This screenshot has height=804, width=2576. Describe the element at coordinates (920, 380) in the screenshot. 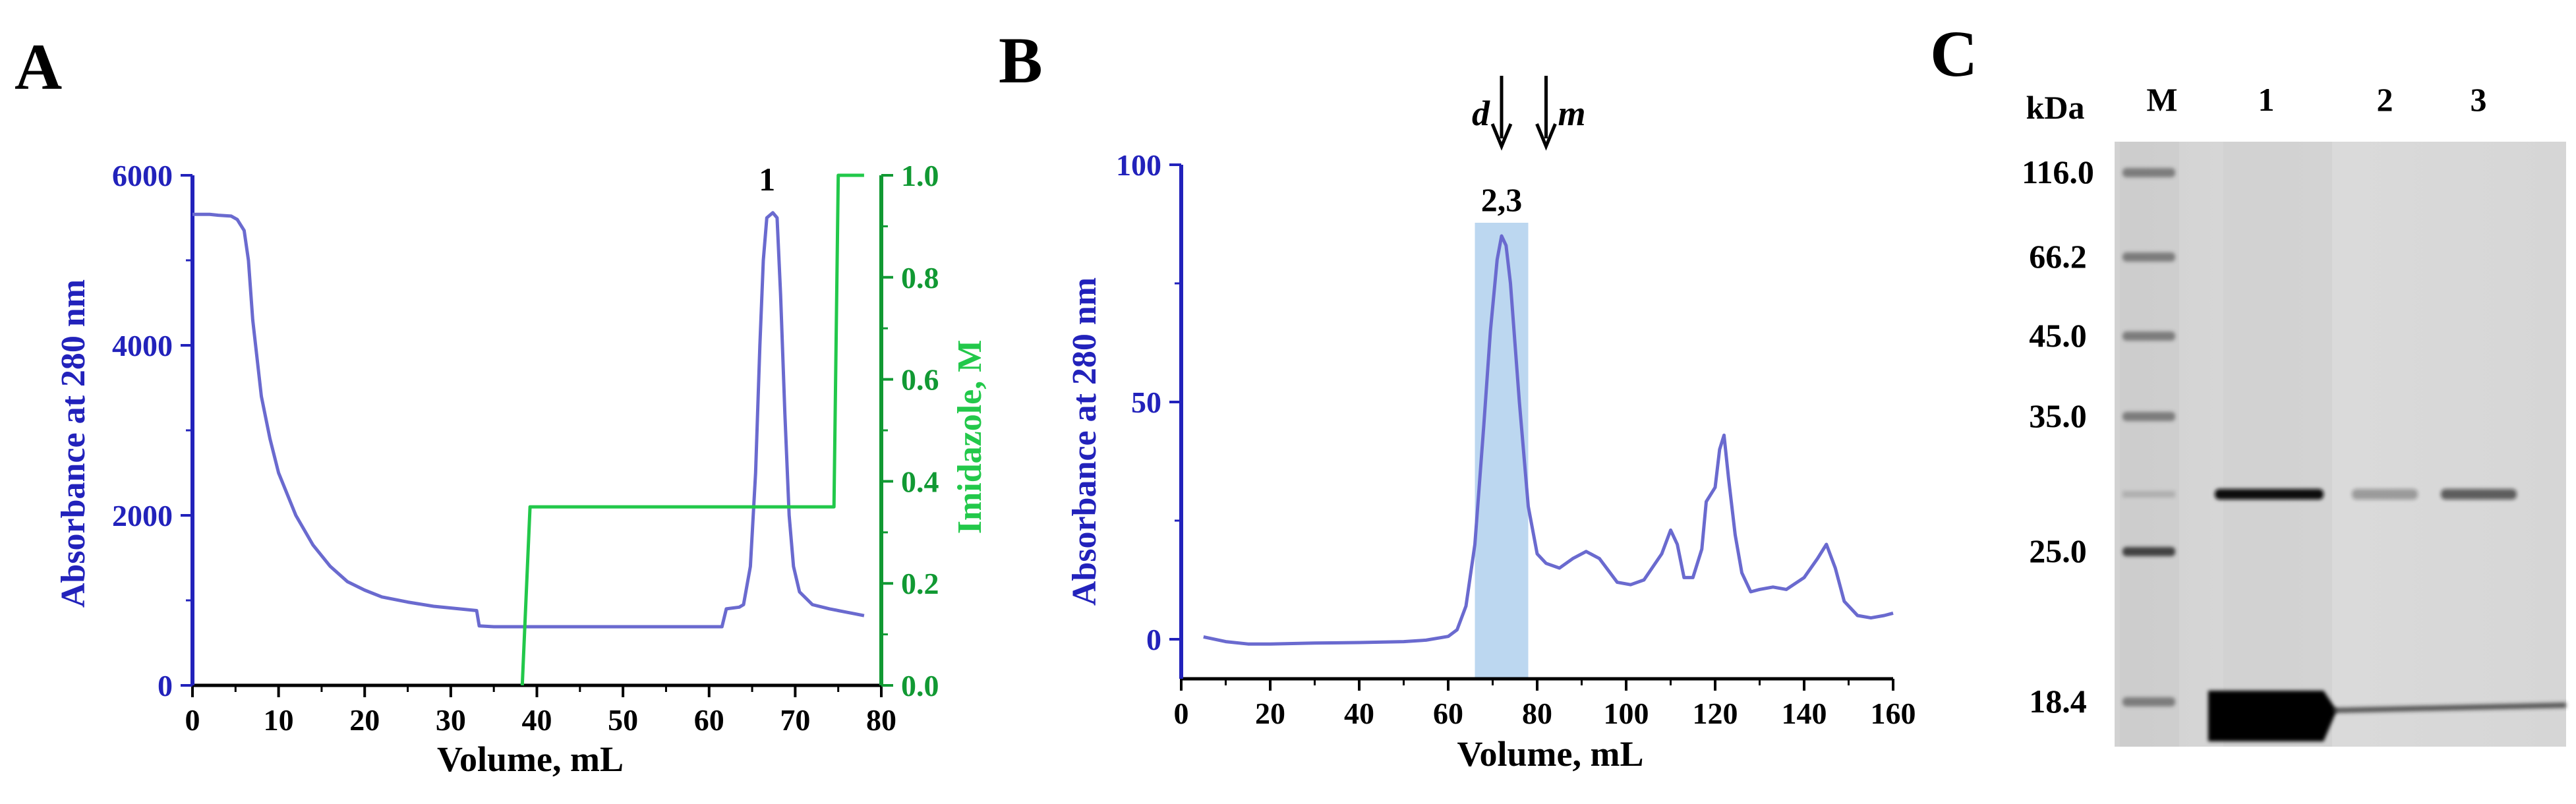

I see `a-y2-tick-label: 0.6` at that location.